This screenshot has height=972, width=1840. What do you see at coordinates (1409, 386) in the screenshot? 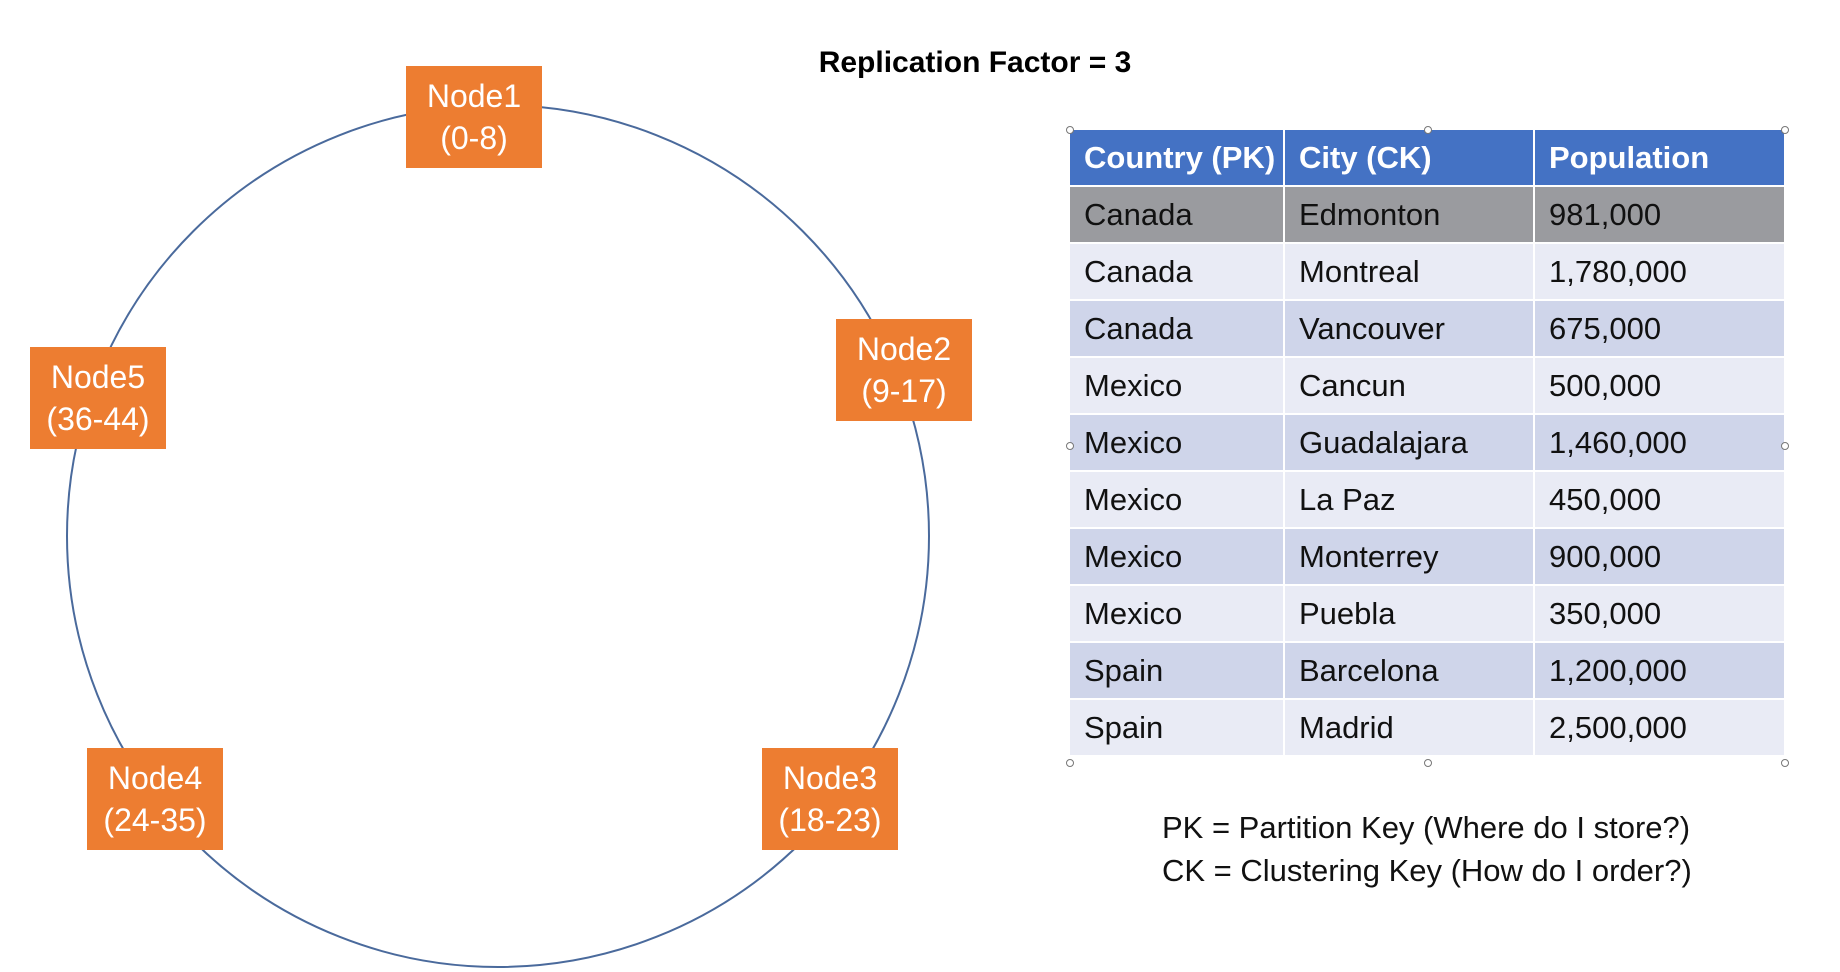
I see `cell-city: Cancun` at bounding box center [1409, 386].